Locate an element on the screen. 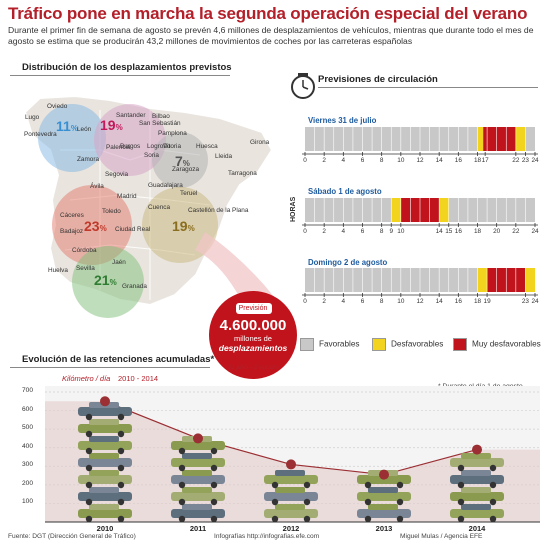 This screenshot has height=547, width=545. unit-label: Kilómetro / día is located at coordinates (86, 378).